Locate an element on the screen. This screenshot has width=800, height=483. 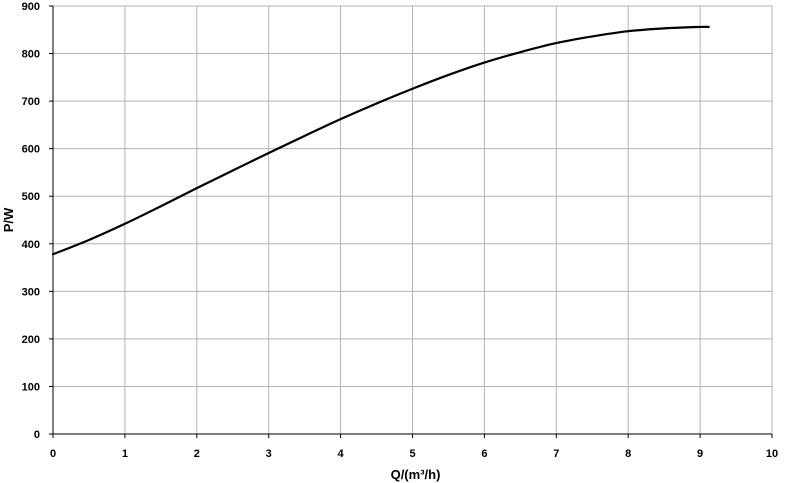
x-tick-label: 9 is located at coordinates (700, 454).